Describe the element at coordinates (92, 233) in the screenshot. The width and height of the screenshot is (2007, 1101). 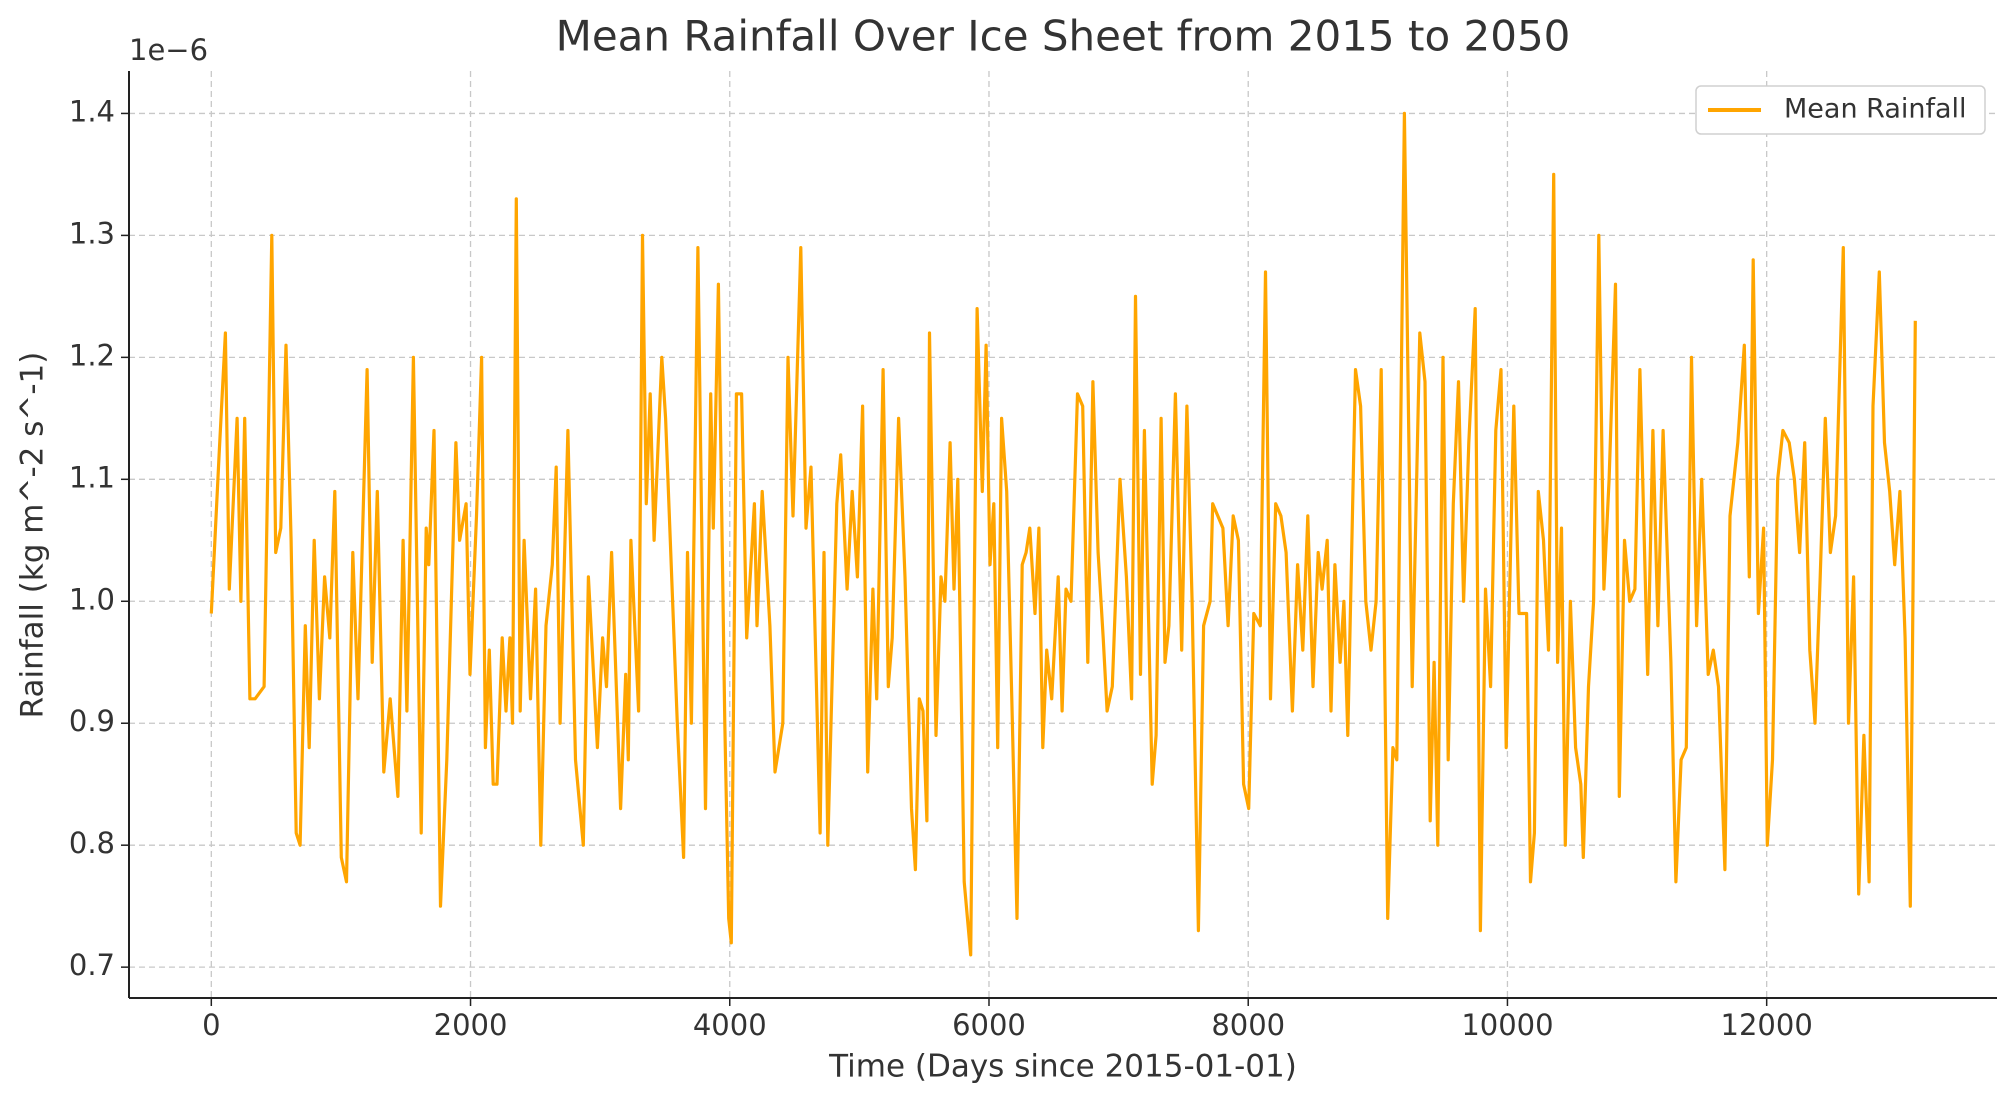
I see `y-tick-label: 1.3` at that location.